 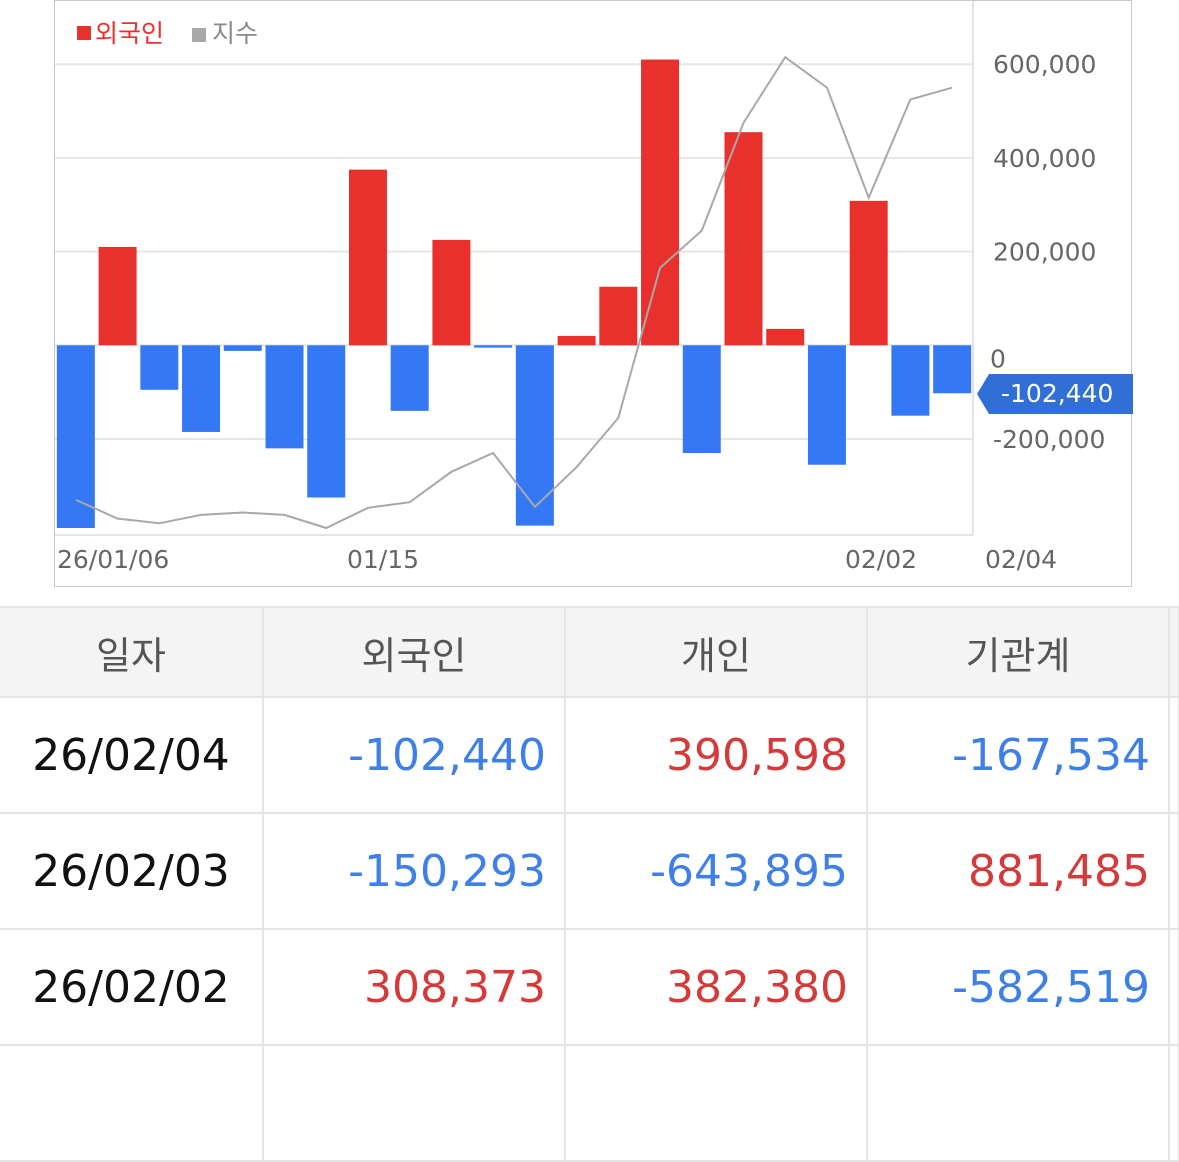 What do you see at coordinates (1049, 439) in the screenshot?
I see `y-tick-label: -200,000` at bounding box center [1049, 439].